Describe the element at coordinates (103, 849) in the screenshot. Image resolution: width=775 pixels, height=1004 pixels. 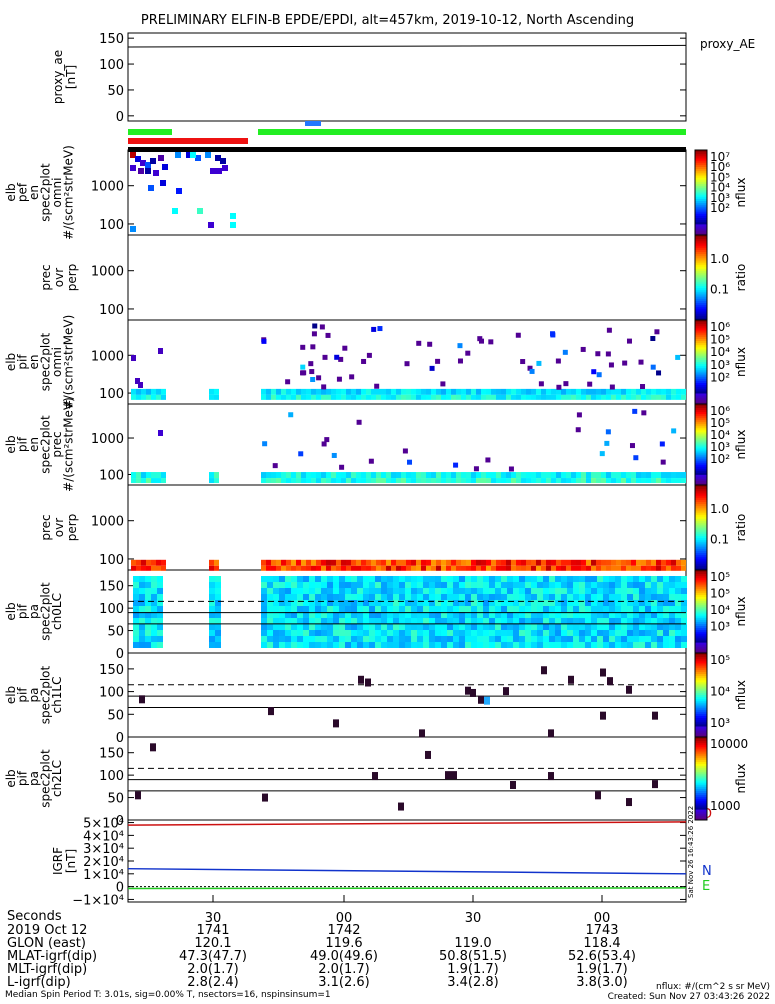
I see `ytick-label: 3×10⁴` at that location.